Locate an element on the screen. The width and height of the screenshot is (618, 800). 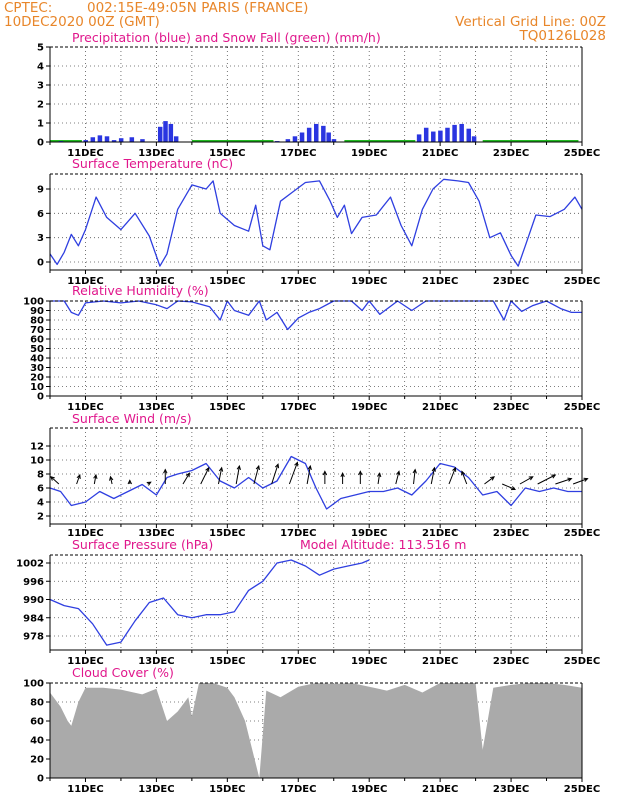
y-tick-label: 30 is located at coordinates (37, 368).